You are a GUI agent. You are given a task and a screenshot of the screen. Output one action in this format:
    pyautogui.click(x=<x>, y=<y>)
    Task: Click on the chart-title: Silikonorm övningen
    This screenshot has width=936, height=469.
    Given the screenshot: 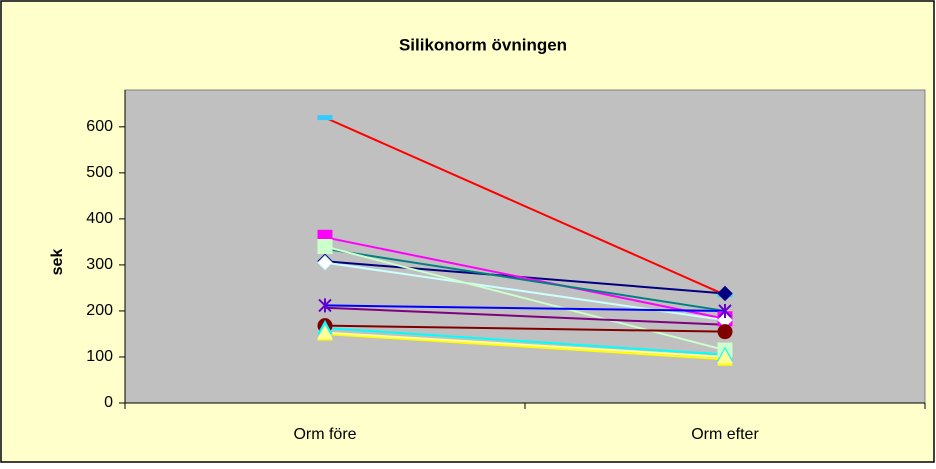 What is the action you would take?
    pyautogui.click(x=483, y=44)
    